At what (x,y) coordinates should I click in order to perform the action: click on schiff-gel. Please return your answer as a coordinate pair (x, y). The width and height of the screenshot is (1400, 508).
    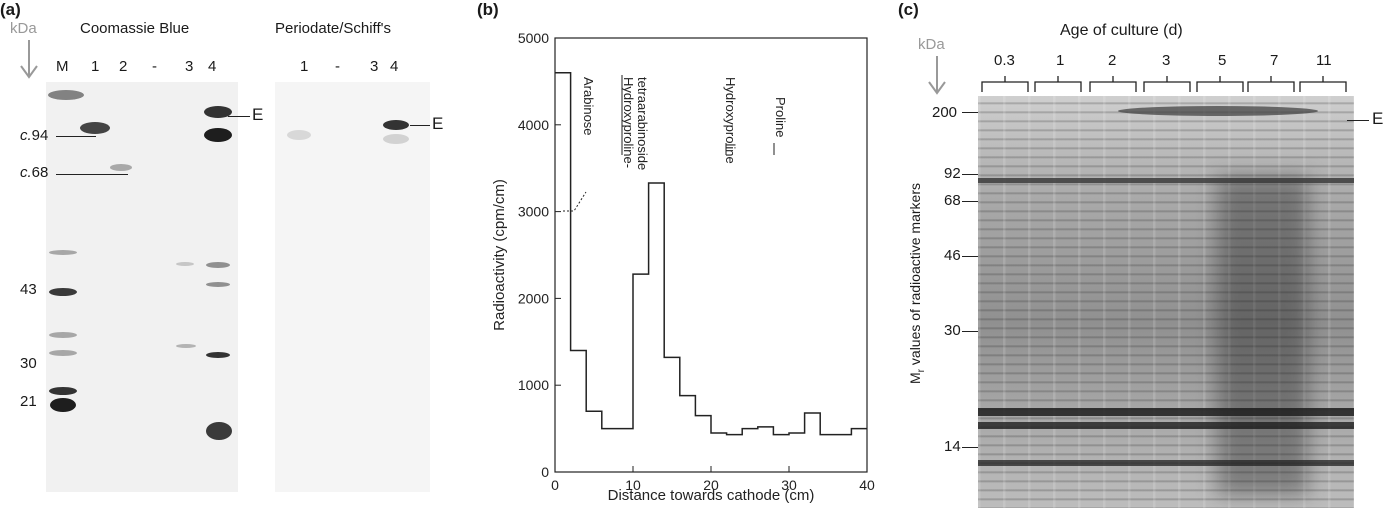
    Looking at the image, I should click on (352, 287).